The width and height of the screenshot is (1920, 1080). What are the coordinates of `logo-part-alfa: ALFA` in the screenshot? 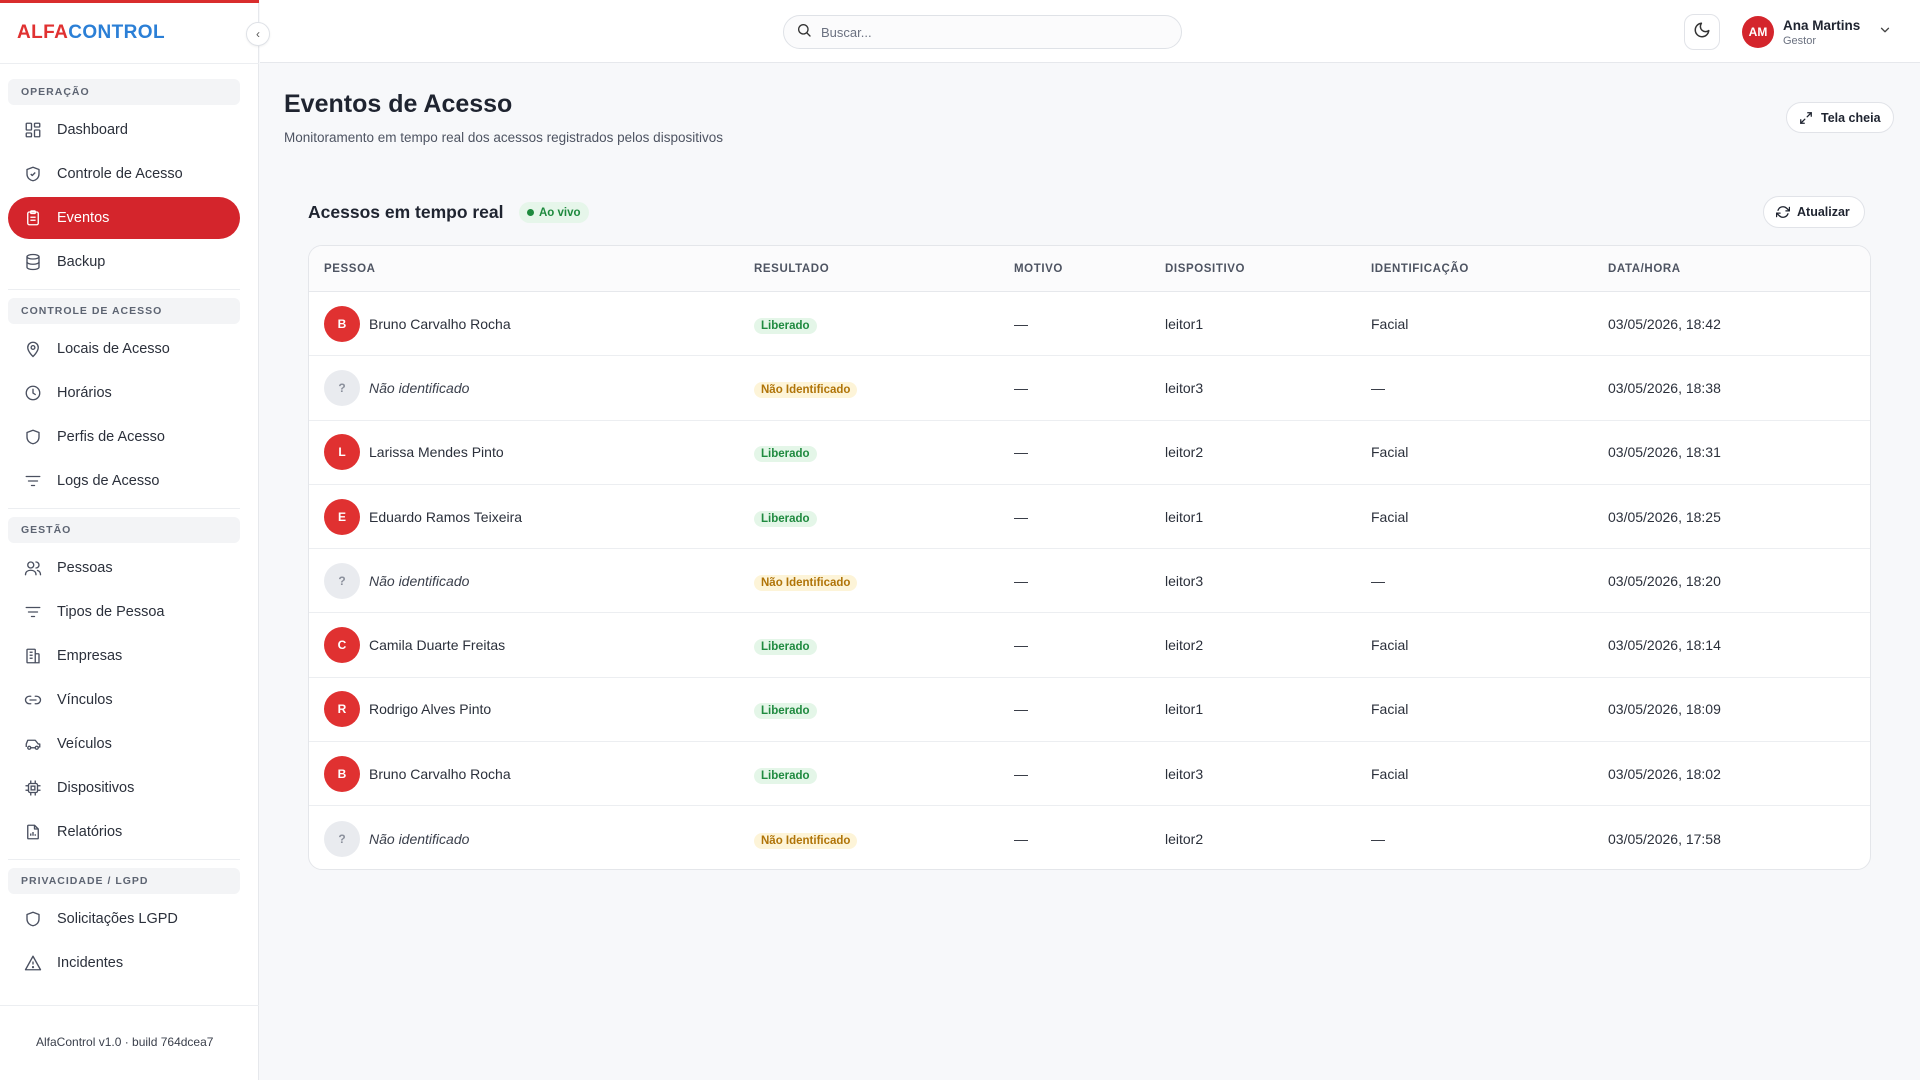 It's located at (43, 32).